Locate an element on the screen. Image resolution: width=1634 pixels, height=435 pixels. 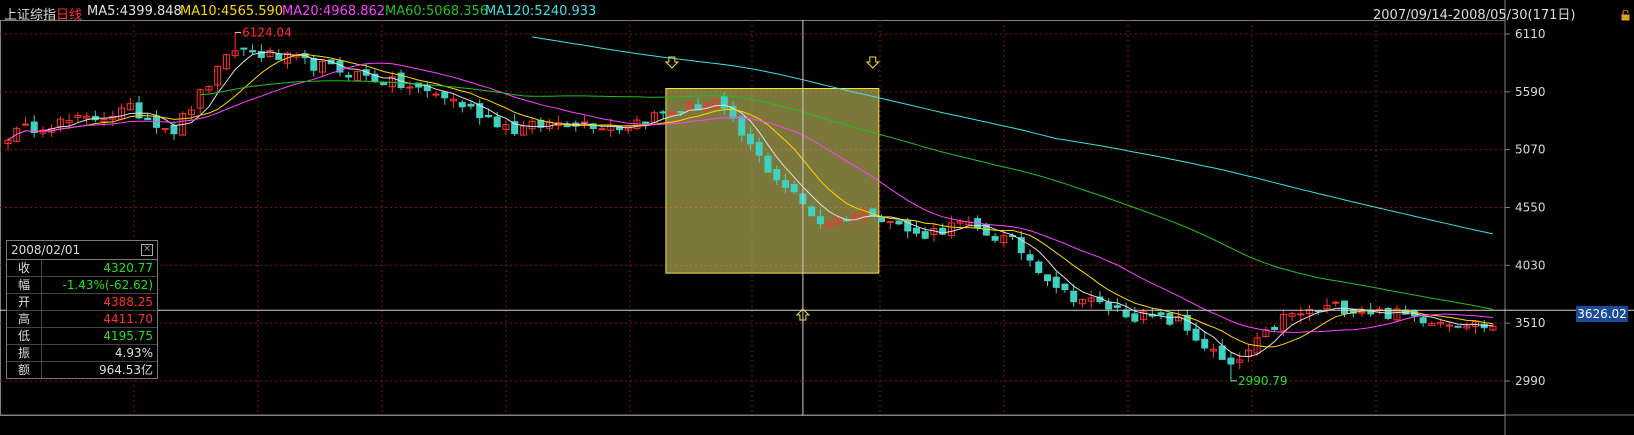
period-label: 日线 is located at coordinates (69, 15).